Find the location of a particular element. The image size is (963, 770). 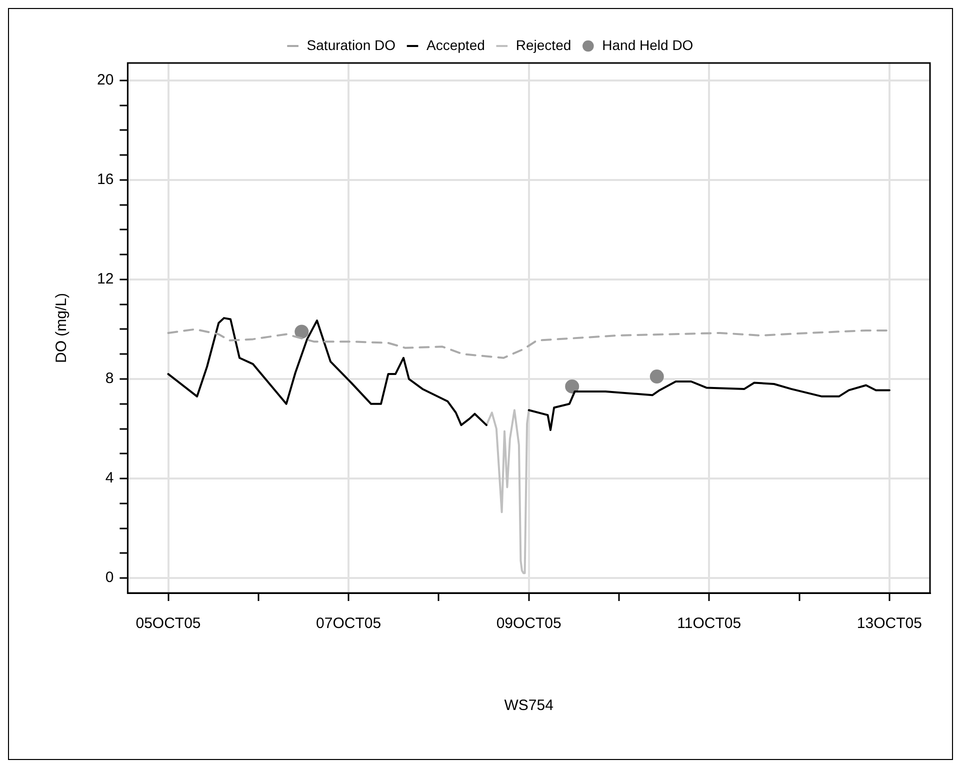

y-tick-label: 0 is located at coordinates (109, 577).